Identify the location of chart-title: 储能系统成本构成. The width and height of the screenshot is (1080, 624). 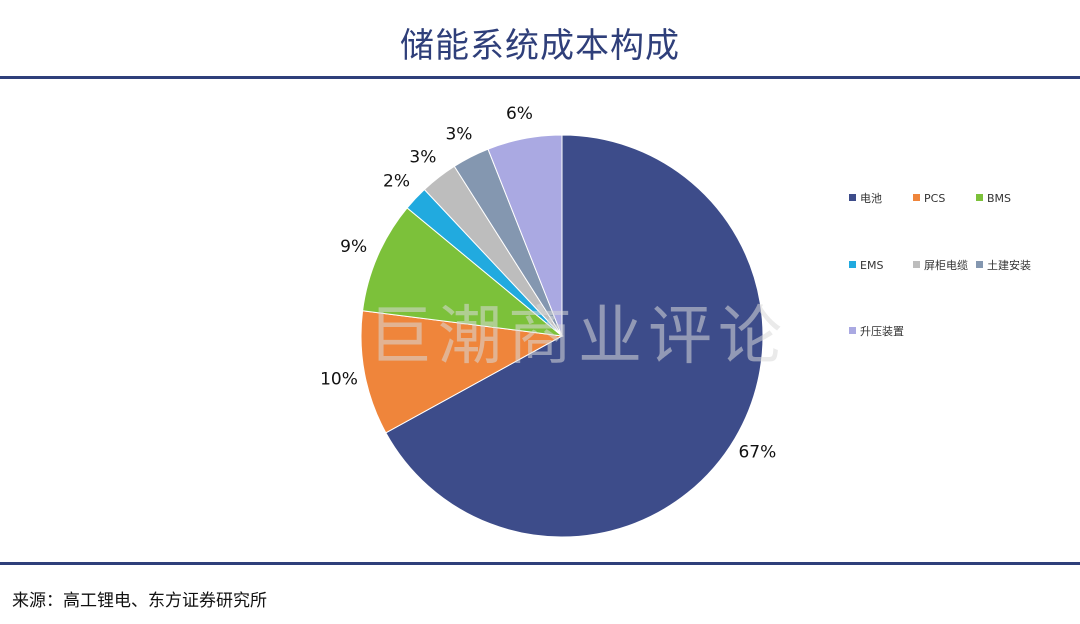
(540, 46).